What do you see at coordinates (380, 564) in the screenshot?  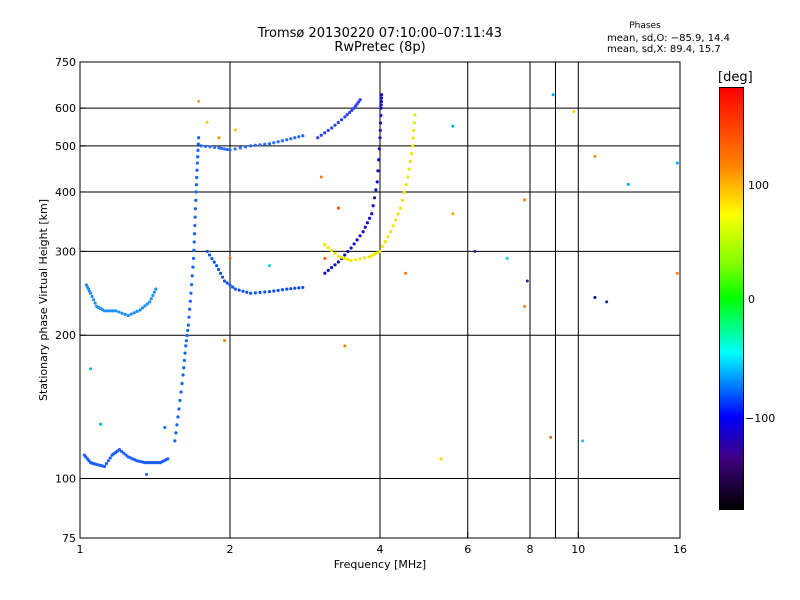 I see `x-axis-label: Frequency [MHz]` at bounding box center [380, 564].